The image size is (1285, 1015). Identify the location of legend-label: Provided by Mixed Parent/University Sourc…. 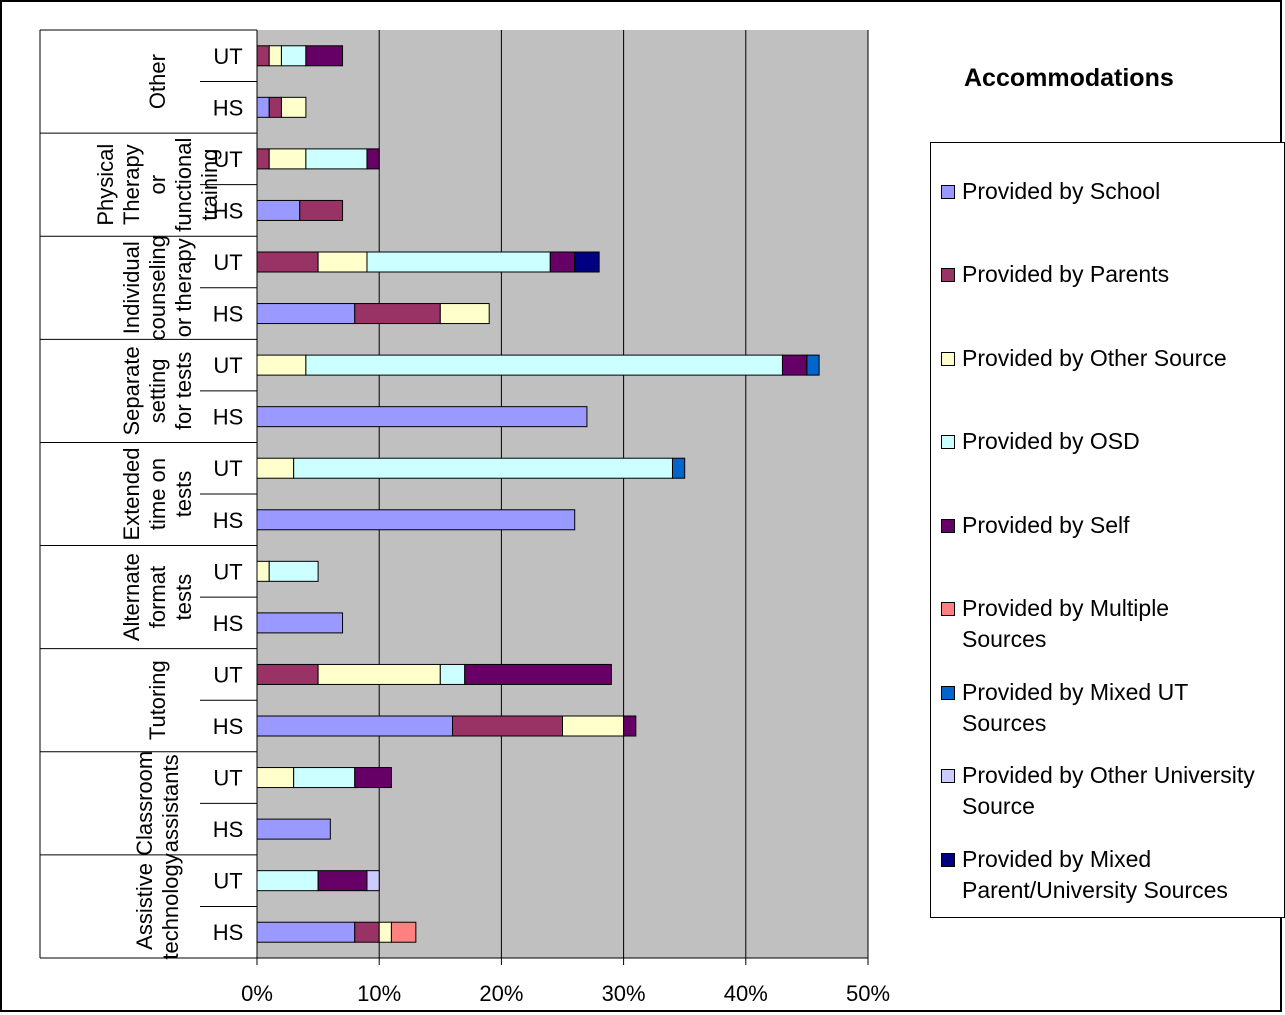
(1123, 875).